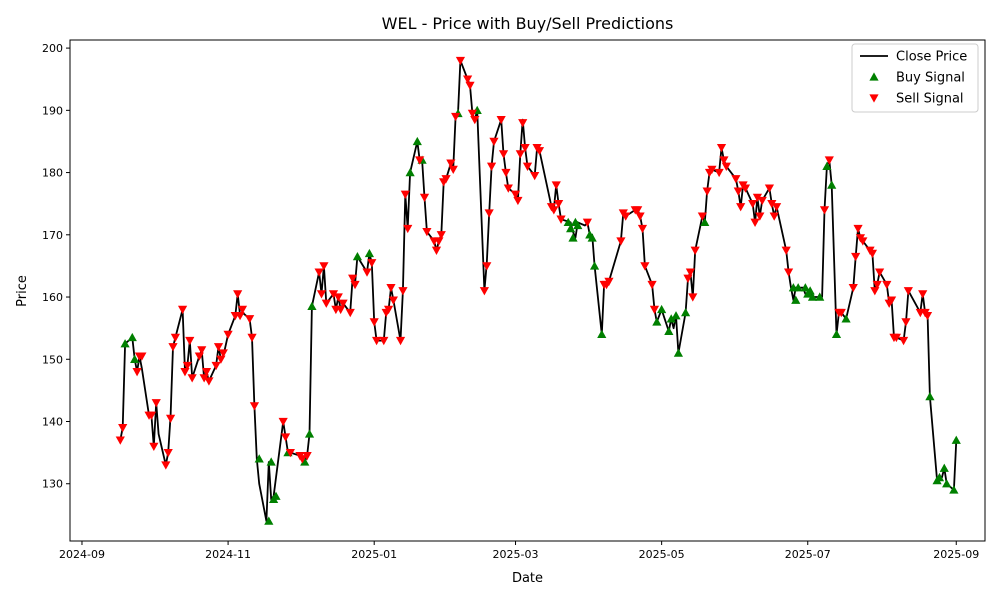  Describe the element at coordinates (52, 235) in the screenshot. I see `y-tick-label: 170` at that location.